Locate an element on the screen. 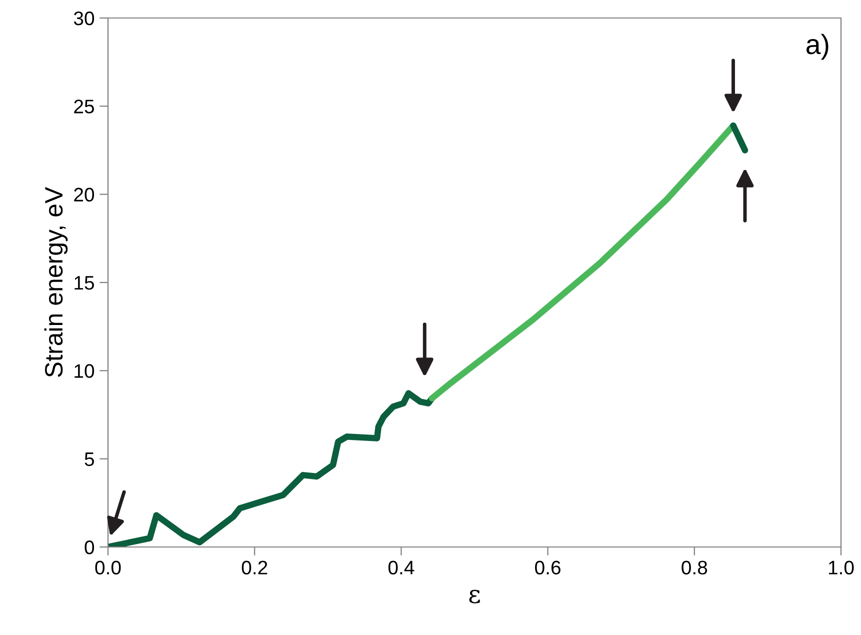 The height and width of the screenshot is (635, 861). x-tick-label: 0.6 is located at coordinates (547, 567).